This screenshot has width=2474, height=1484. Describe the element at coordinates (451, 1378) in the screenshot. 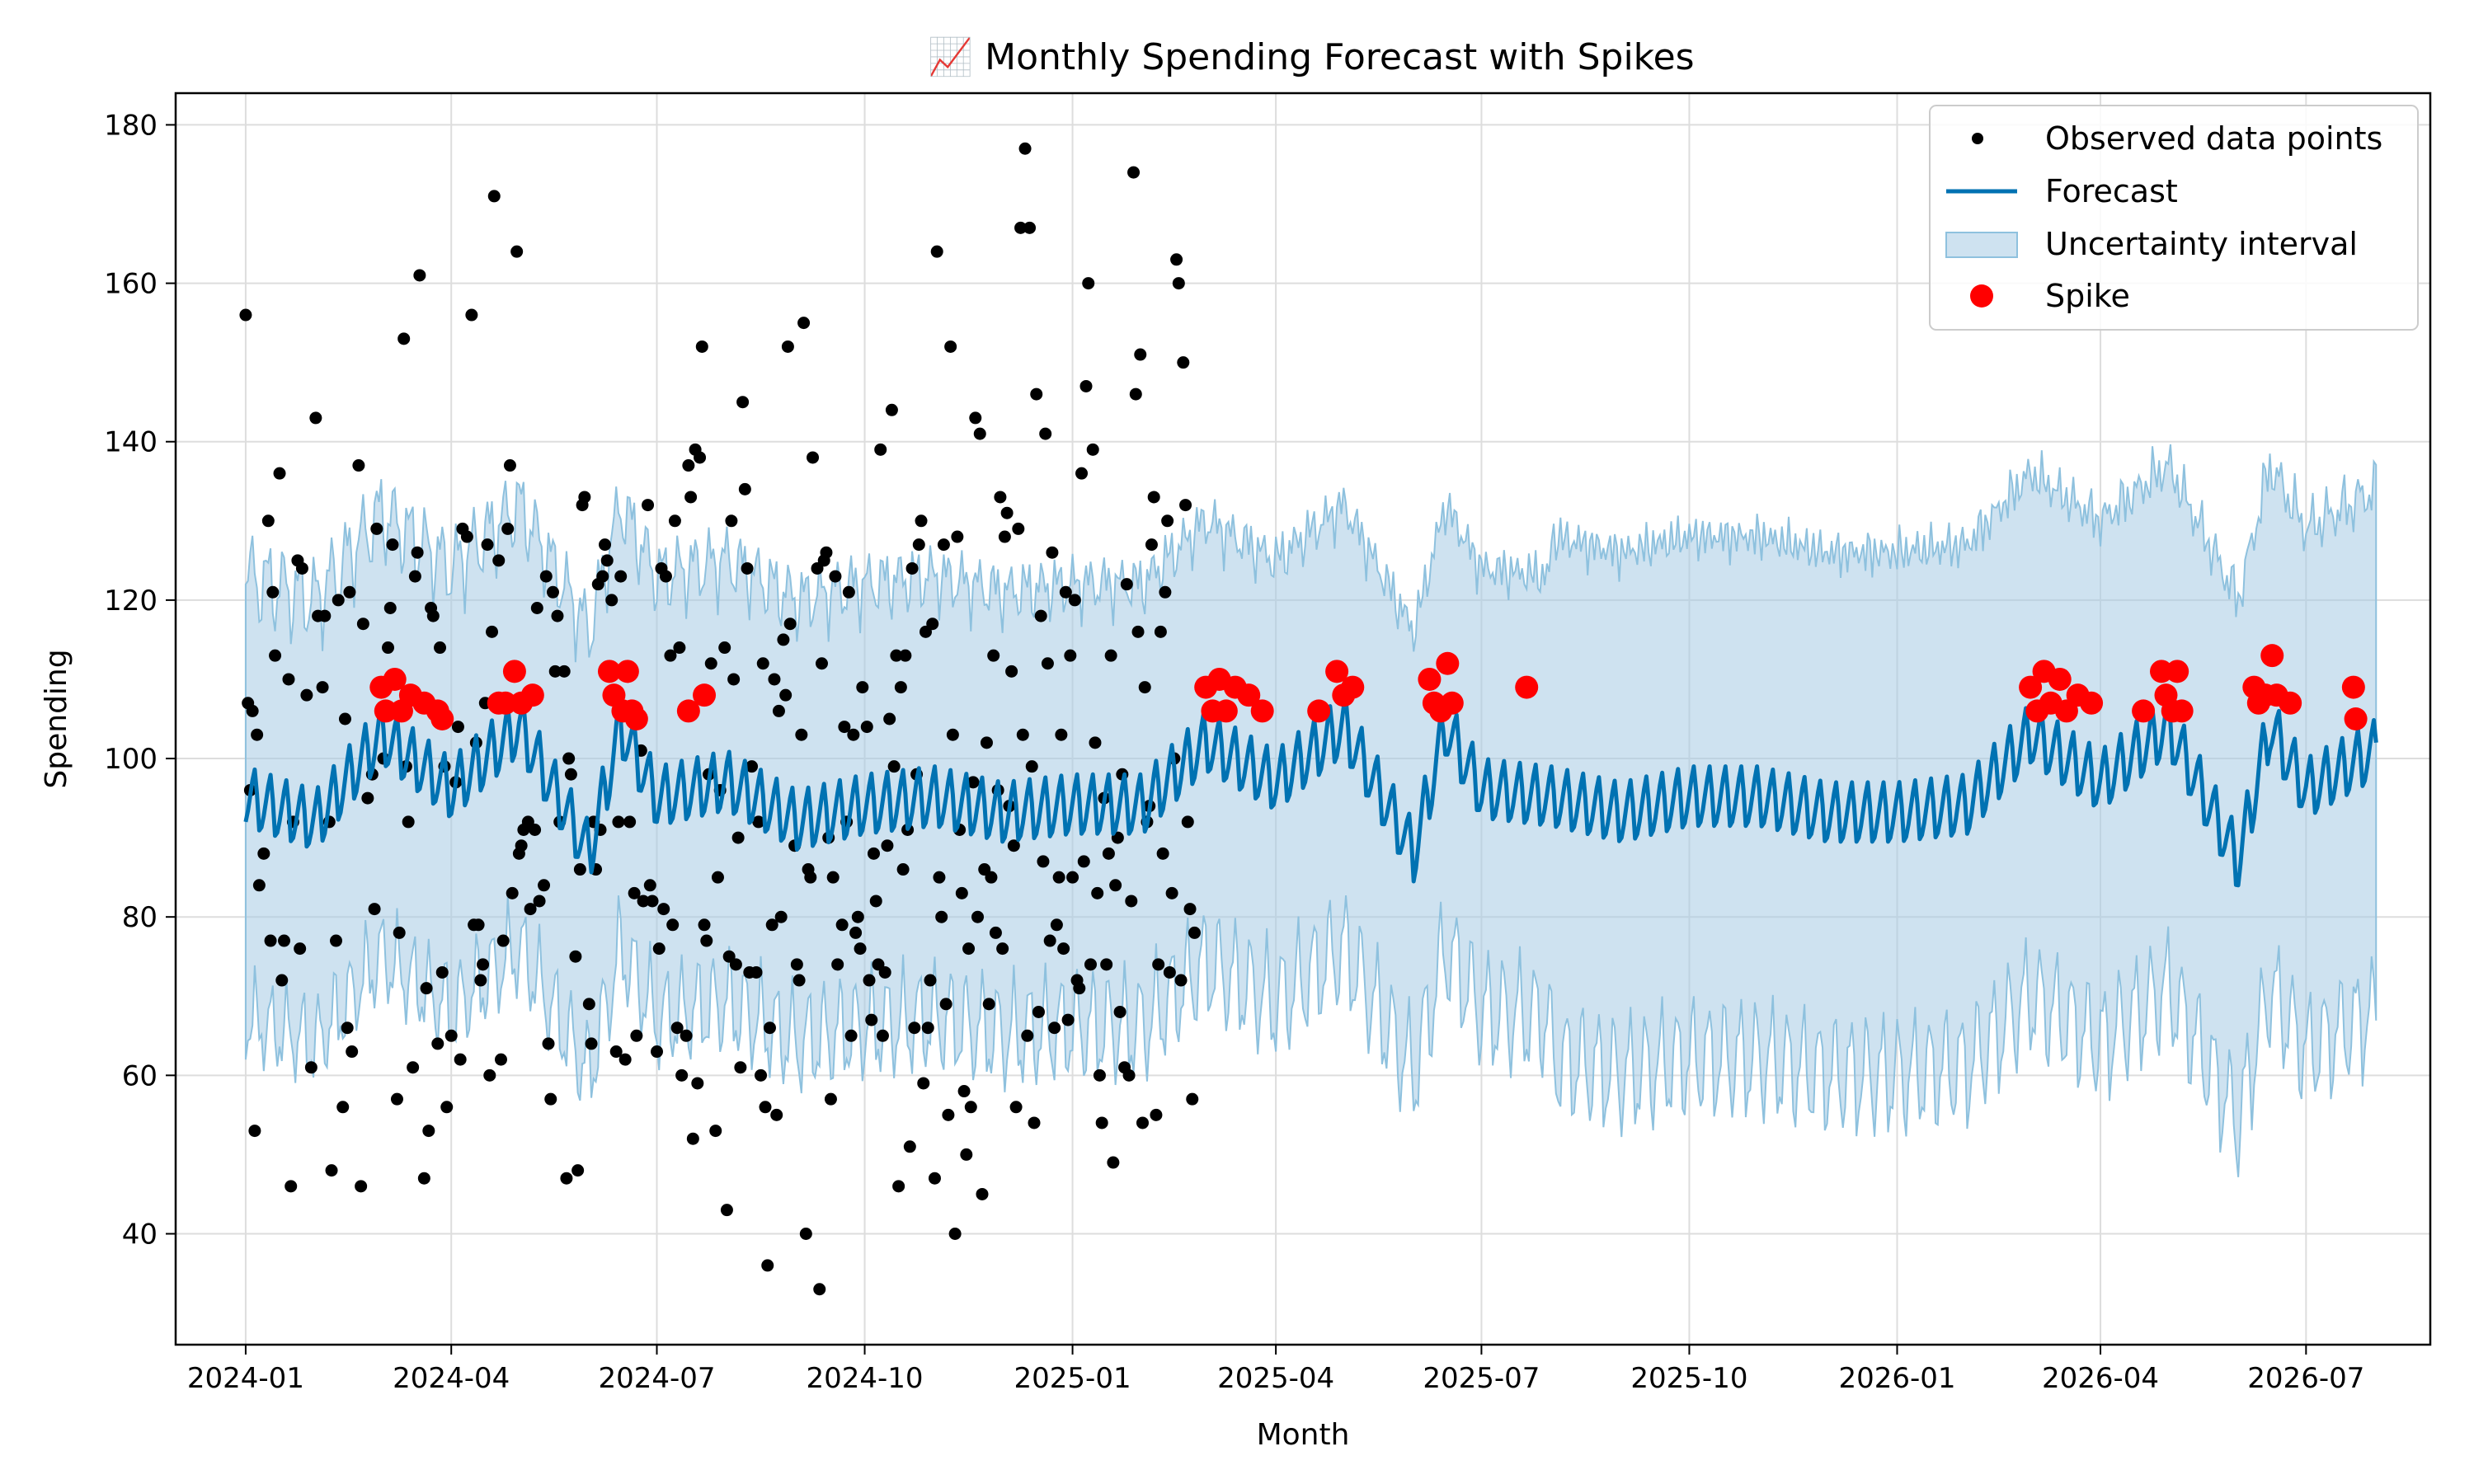

I see `x-tick-label: 2024-04` at that location.